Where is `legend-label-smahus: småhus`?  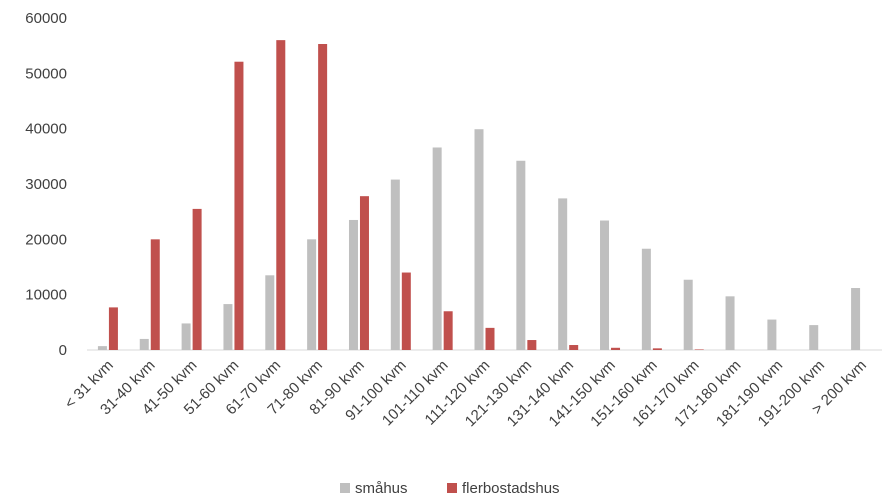 legend-label-smahus: småhus is located at coordinates (381, 488).